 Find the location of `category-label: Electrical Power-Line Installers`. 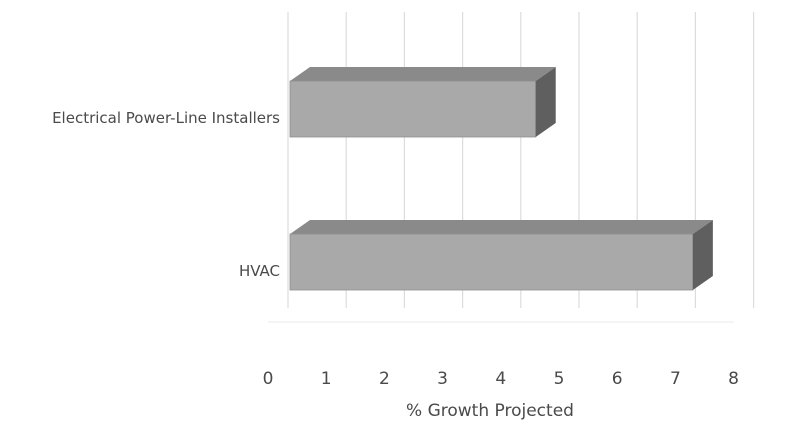

category-label: Electrical Power-Line Installers is located at coordinates (166, 118).